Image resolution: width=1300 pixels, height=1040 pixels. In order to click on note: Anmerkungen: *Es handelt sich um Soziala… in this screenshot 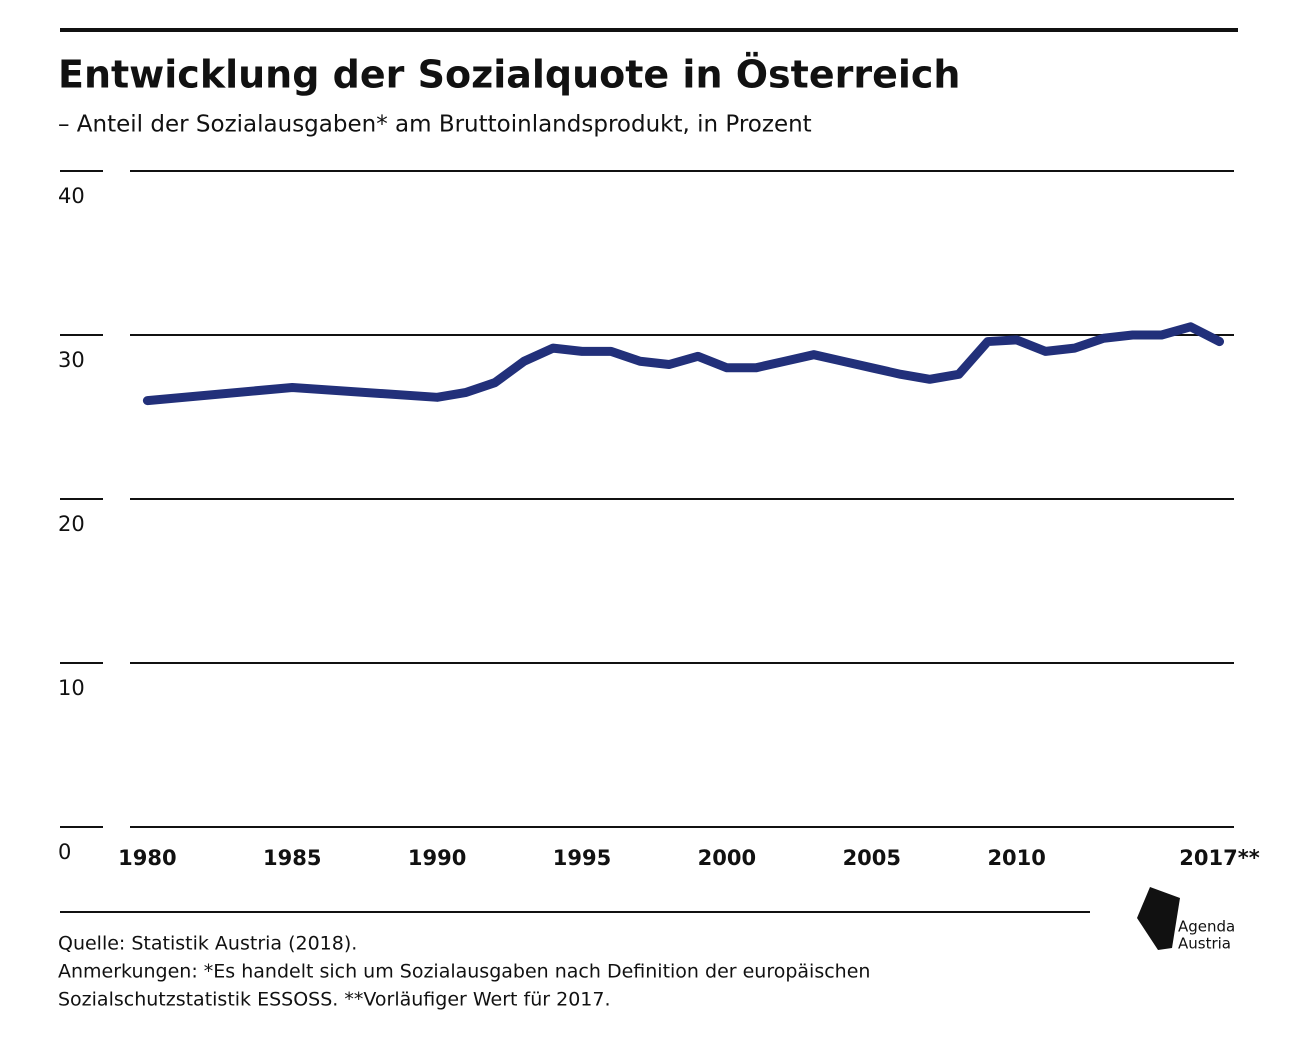, I will do `click(464, 972)`.